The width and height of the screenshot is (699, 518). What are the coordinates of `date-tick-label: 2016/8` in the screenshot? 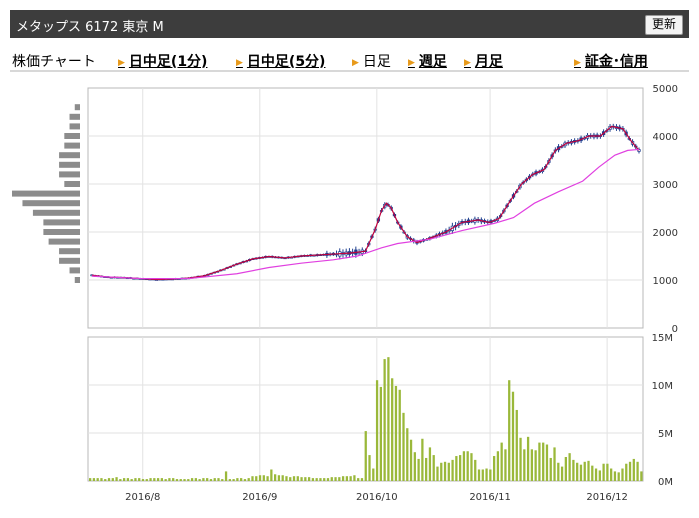 It's located at (142, 497).